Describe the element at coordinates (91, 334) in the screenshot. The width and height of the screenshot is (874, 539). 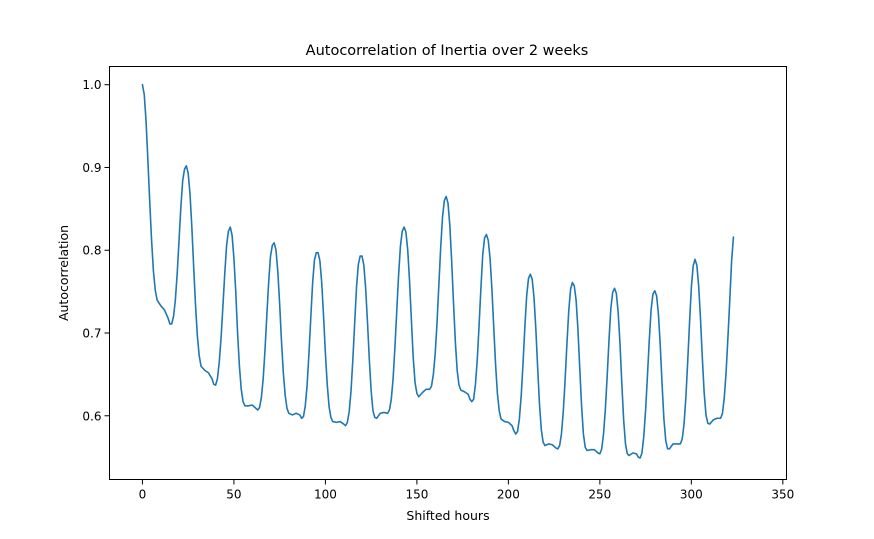
I see `y-tick-label: 0.7` at that location.